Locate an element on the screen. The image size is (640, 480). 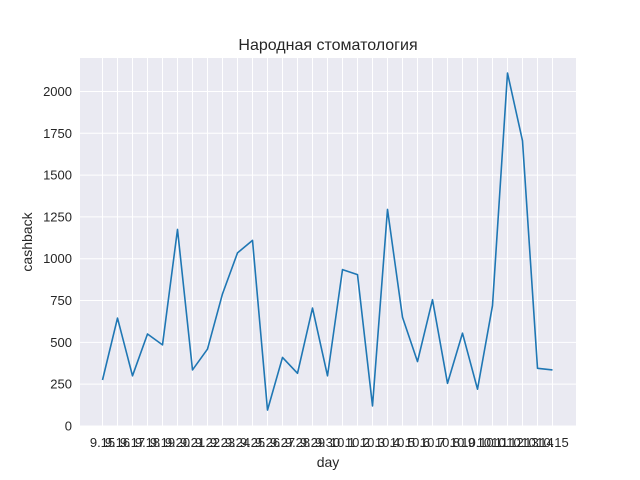
x-tick-label: 9.24 is located at coordinates (237, 442).